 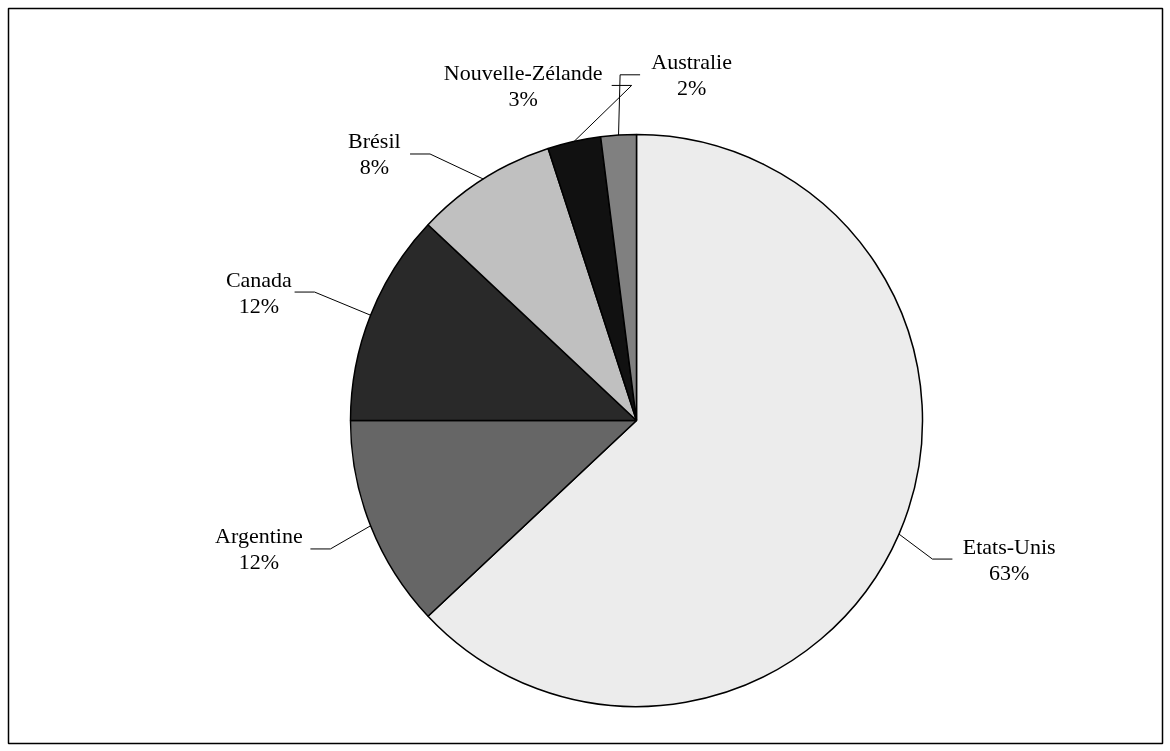 What do you see at coordinates (1009, 572) in the screenshot?
I see `data-label: 63%` at bounding box center [1009, 572].